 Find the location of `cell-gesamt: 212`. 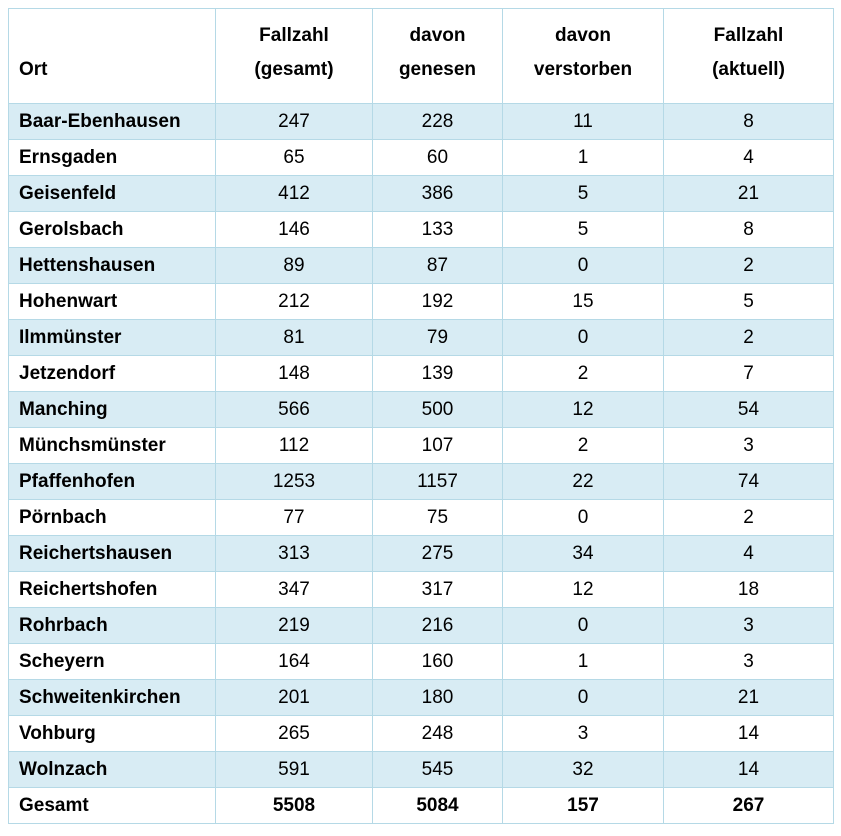

cell-gesamt: 212 is located at coordinates (294, 301).